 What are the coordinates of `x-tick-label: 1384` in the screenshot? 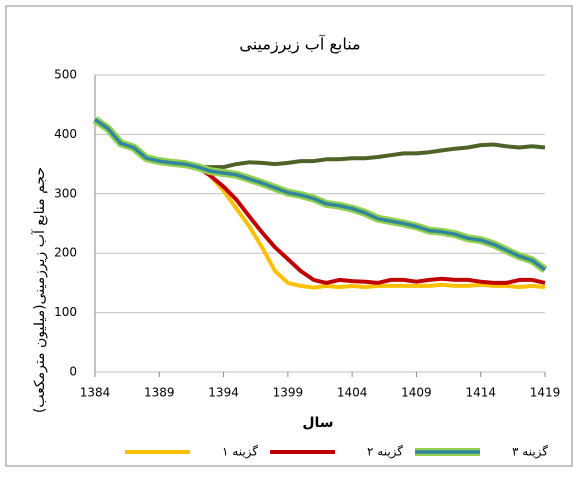 It's located at (95, 393).